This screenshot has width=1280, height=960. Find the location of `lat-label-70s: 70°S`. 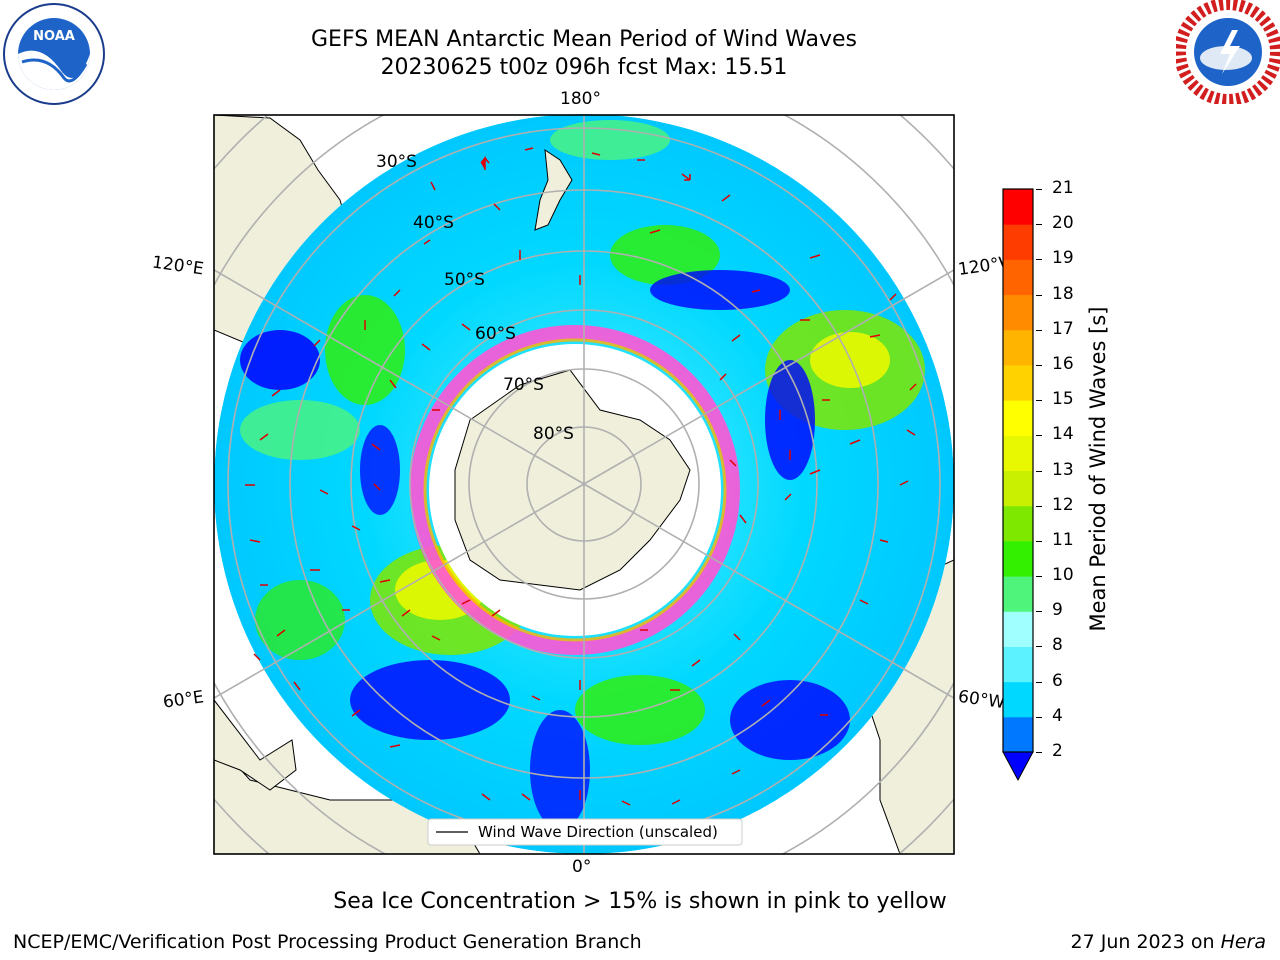

lat-label-70s: 70°S is located at coordinates (523, 385).